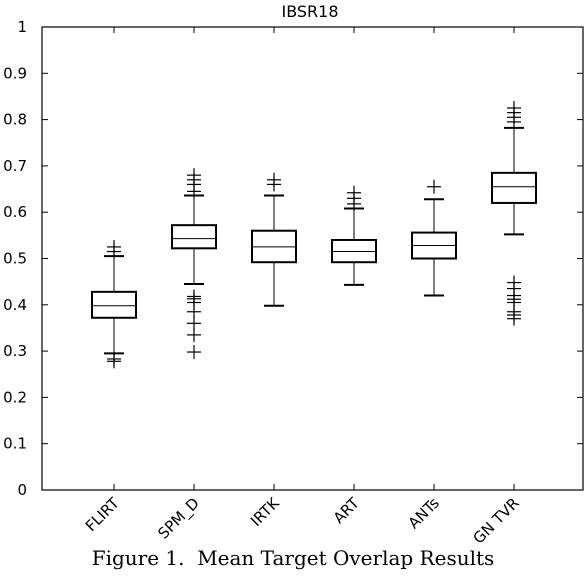 This screenshot has width=586, height=576. Describe the element at coordinates (309, 11) in the screenshot. I see `chart-title: IBSR18` at that location.